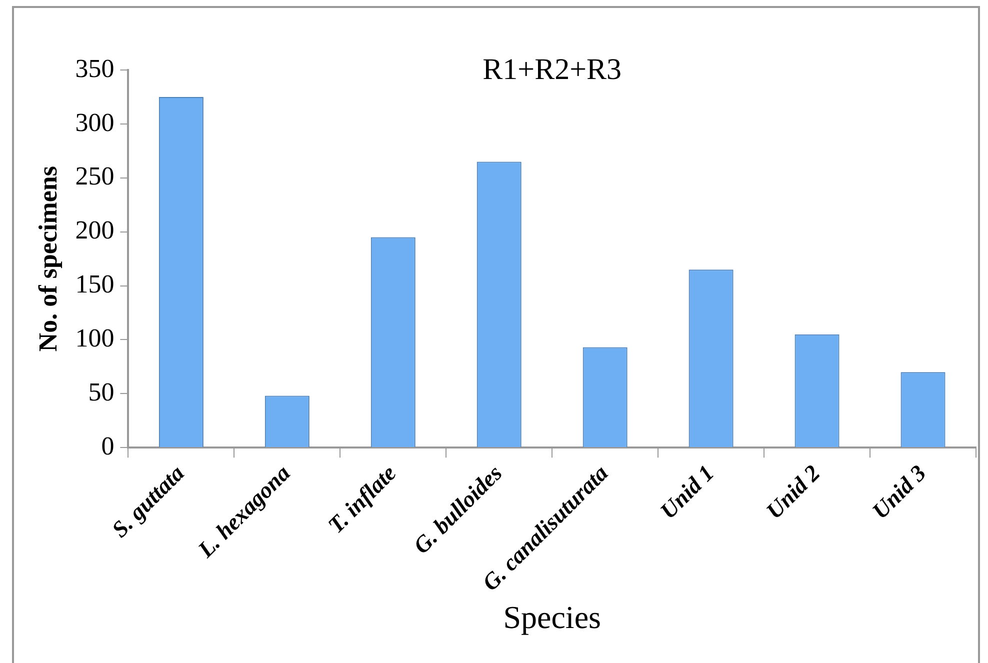 The width and height of the screenshot is (988, 663). Describe the element at coordinates (94, 284) in the screenshot. I see `y-tick-label: 150` at that location.